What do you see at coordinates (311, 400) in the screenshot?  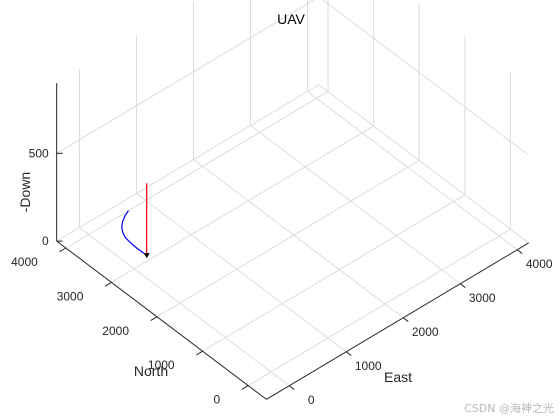 I see `east-tick-label: 0` at bounding box center [311, 400].